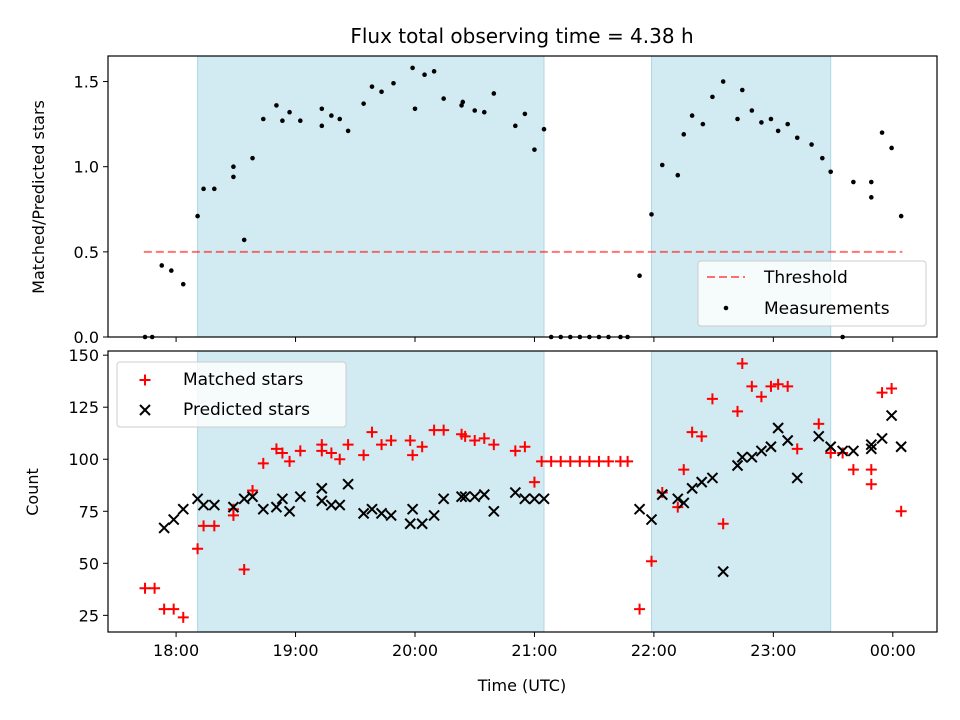 The image size is (960, 720). What do you see at coordinates (893, 650) in the screenshot?
I see `x-tick-label: 00:00` at bounding box center [893, 650].